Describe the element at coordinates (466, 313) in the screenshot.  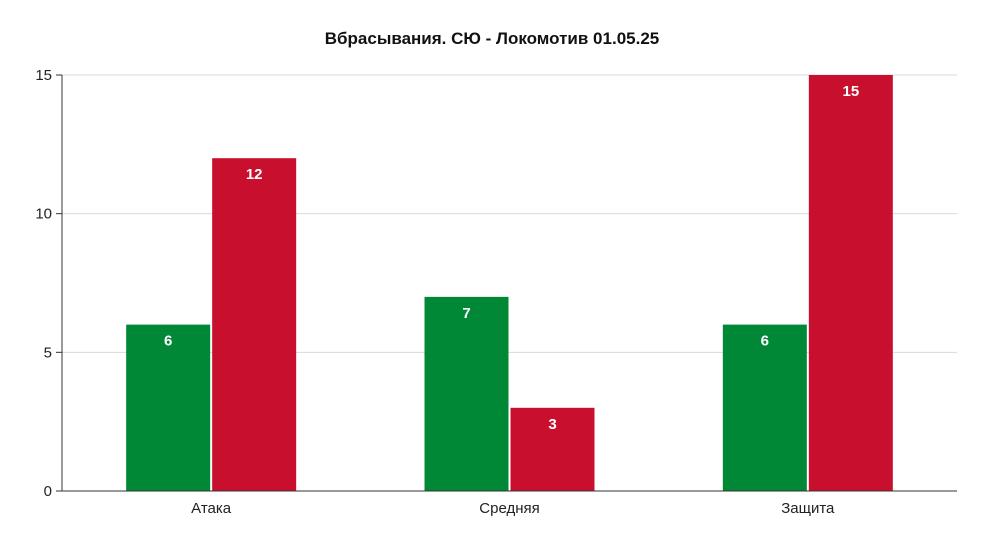
I see `data-label: 7` at that location.